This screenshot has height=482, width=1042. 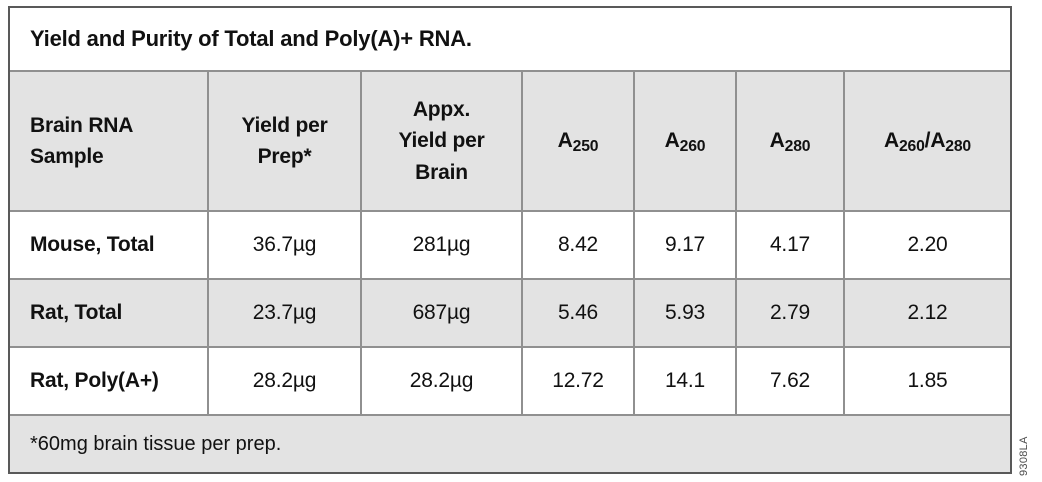 What do you see at coordinates (577, 245) in the screenshot?
I see `table-cell: 8.42` at bounding box center [577, 245].